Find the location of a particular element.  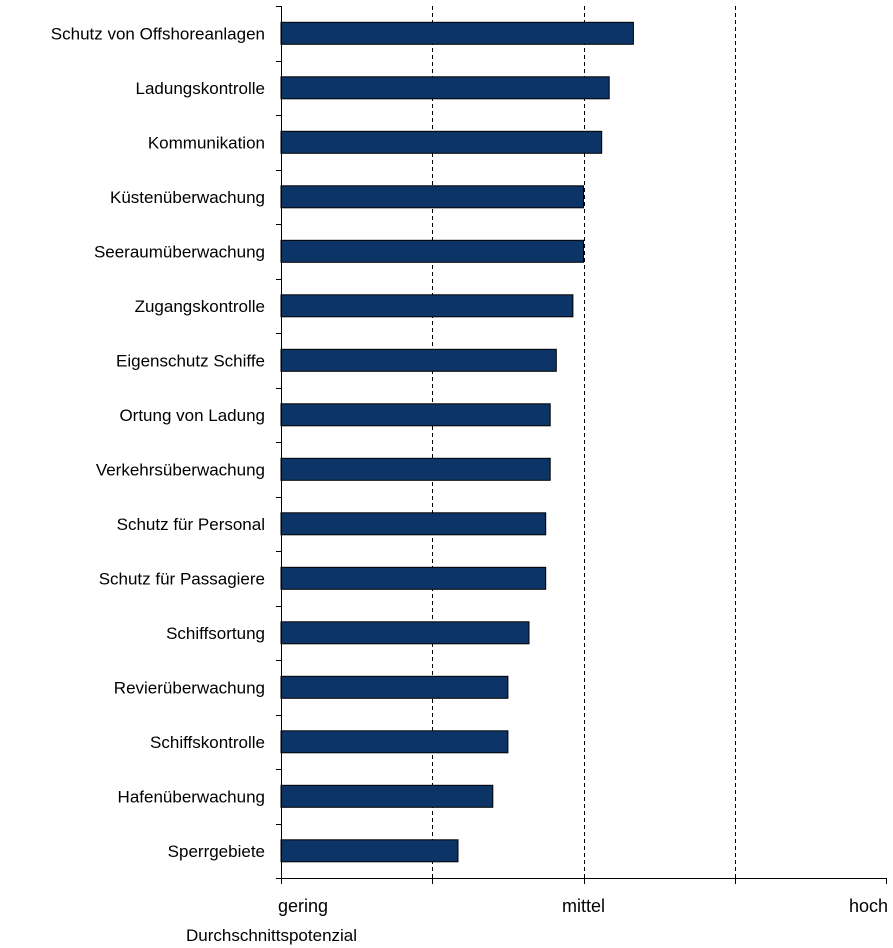

category-label-5: Zugangskontrolle is located at coordinates (200, 306).